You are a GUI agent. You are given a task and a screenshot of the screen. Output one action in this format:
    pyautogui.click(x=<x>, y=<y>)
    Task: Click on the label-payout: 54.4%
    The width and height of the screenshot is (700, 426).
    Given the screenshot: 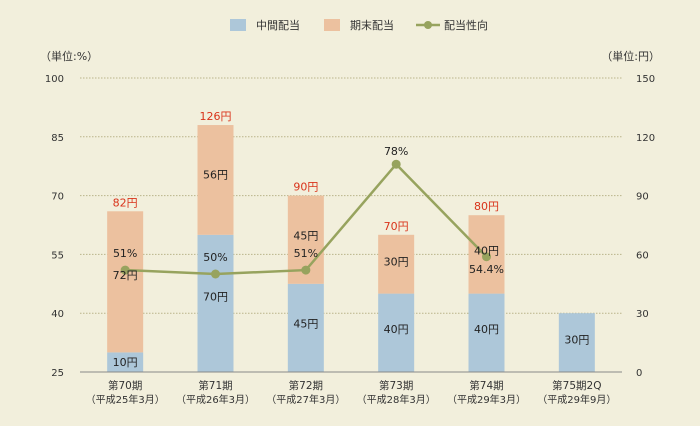 What is the action you would take?
    pyautogui.click(x=486, y=269)
    